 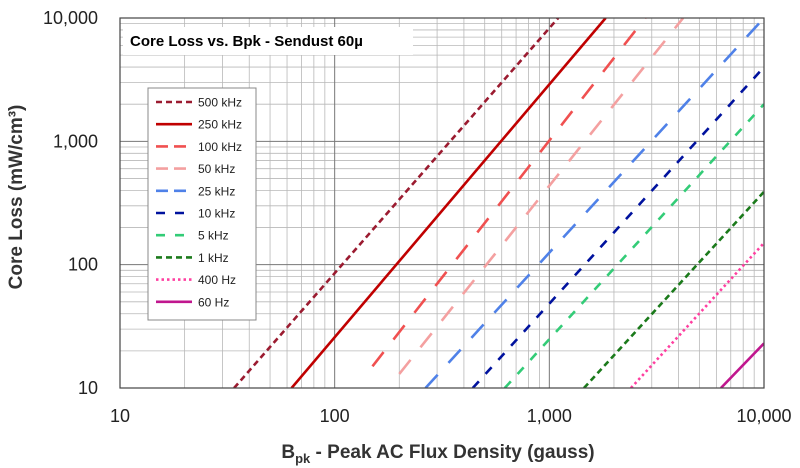 I want to click on x-tick-label: 100, so click(x=335, y=416).